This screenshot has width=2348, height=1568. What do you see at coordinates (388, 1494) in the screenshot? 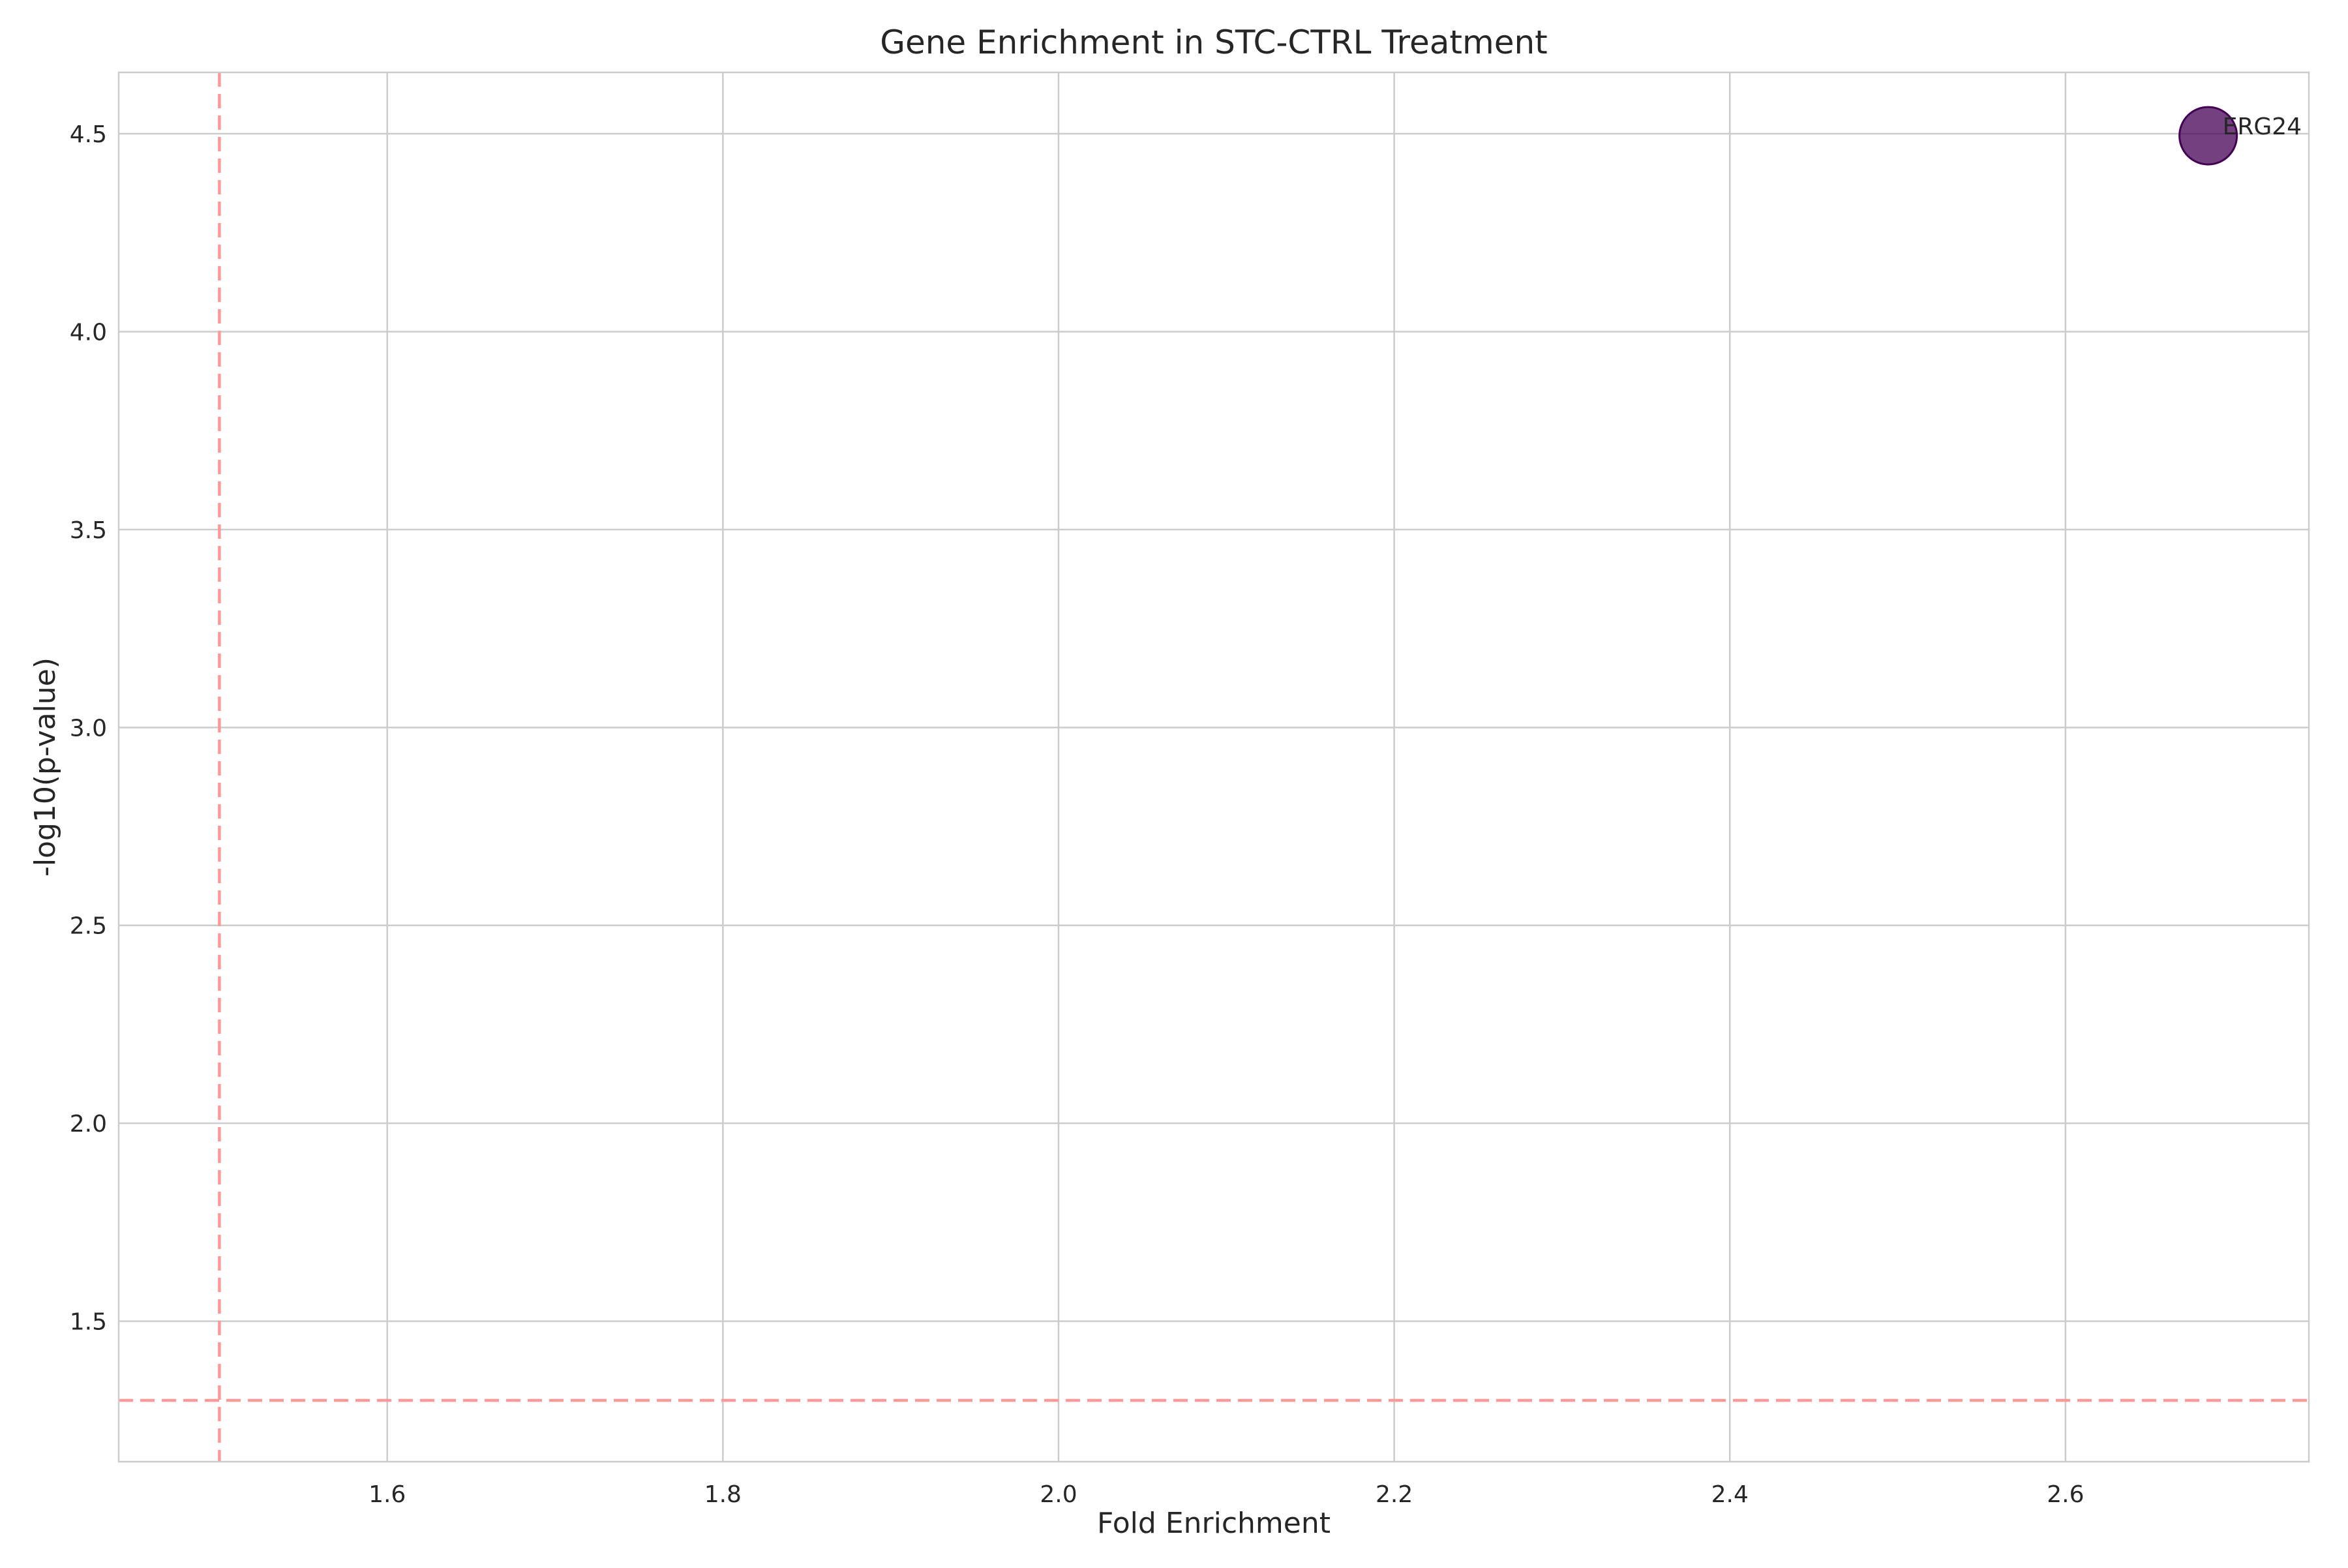
I see `x-tick-label: 1.6` at bounding box center [388, 1494].